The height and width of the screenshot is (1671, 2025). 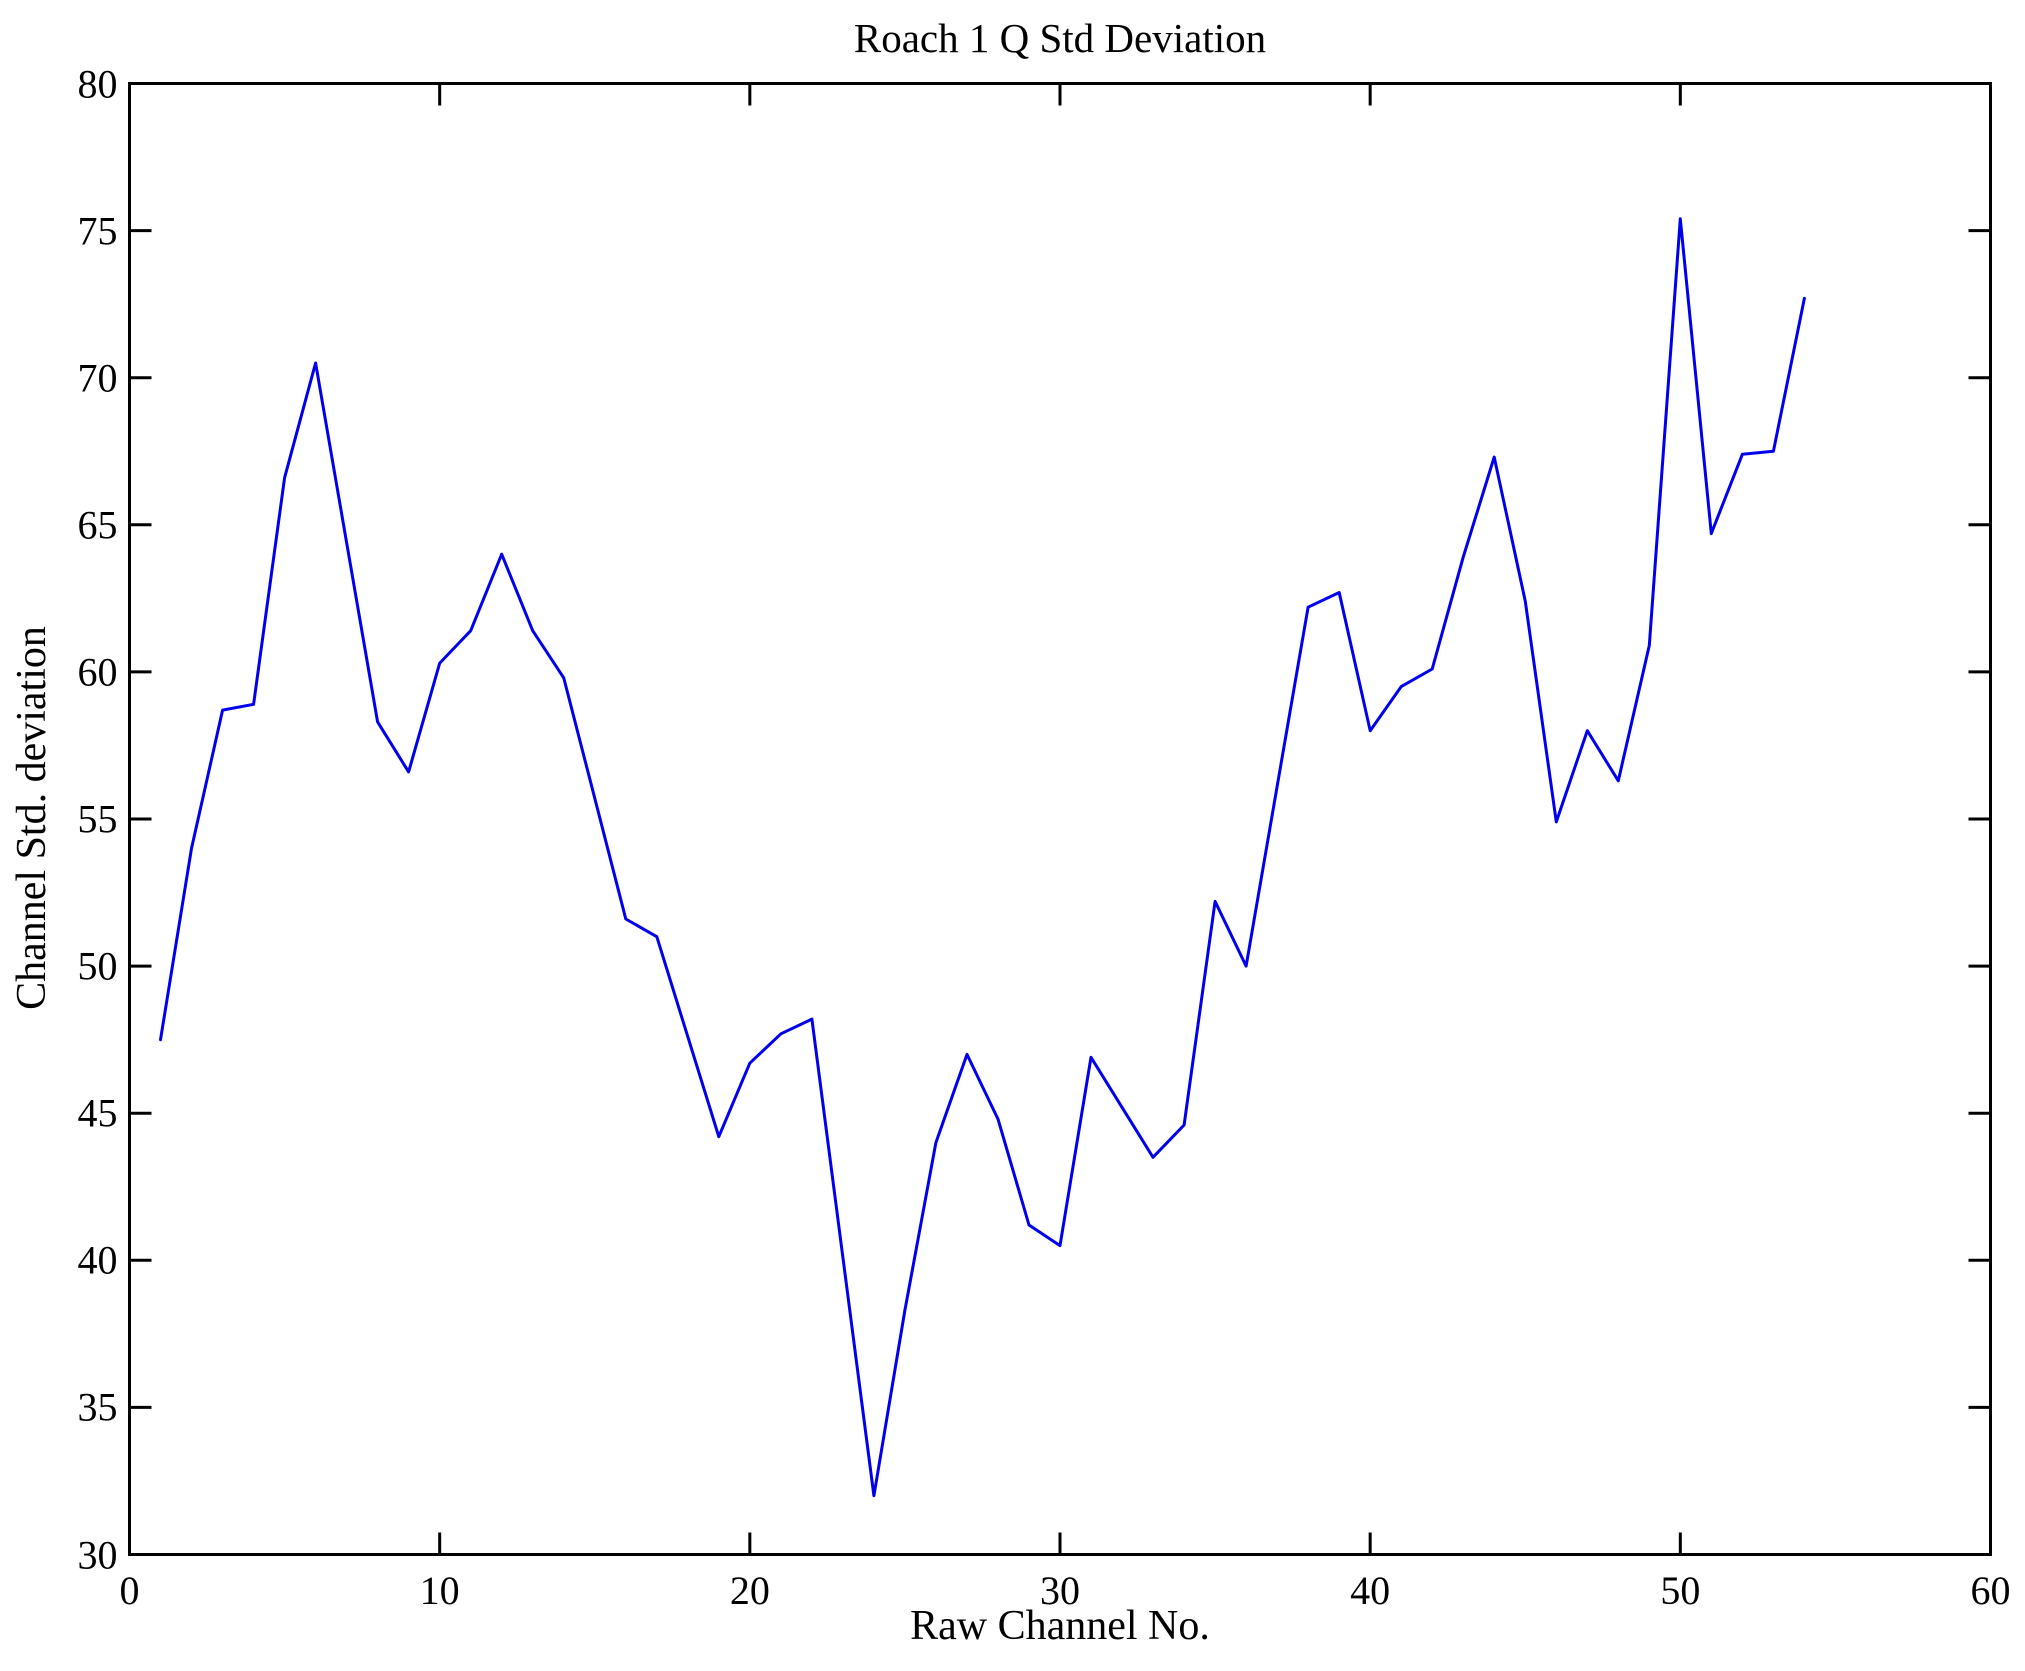 What do you see at coordinates (32, 818) in the screenshot?
I see `y-axis-label: Channel Std. deviation` at bounding box center [32, 818].